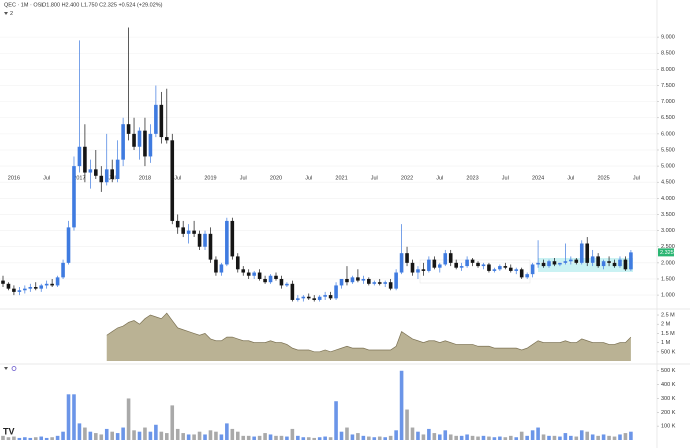 The width and height of the screenshot is (690, 448). Describe the element at coordinates (668, 86) in the screenshot. I see `y-tick-label: 7.500` at that location.